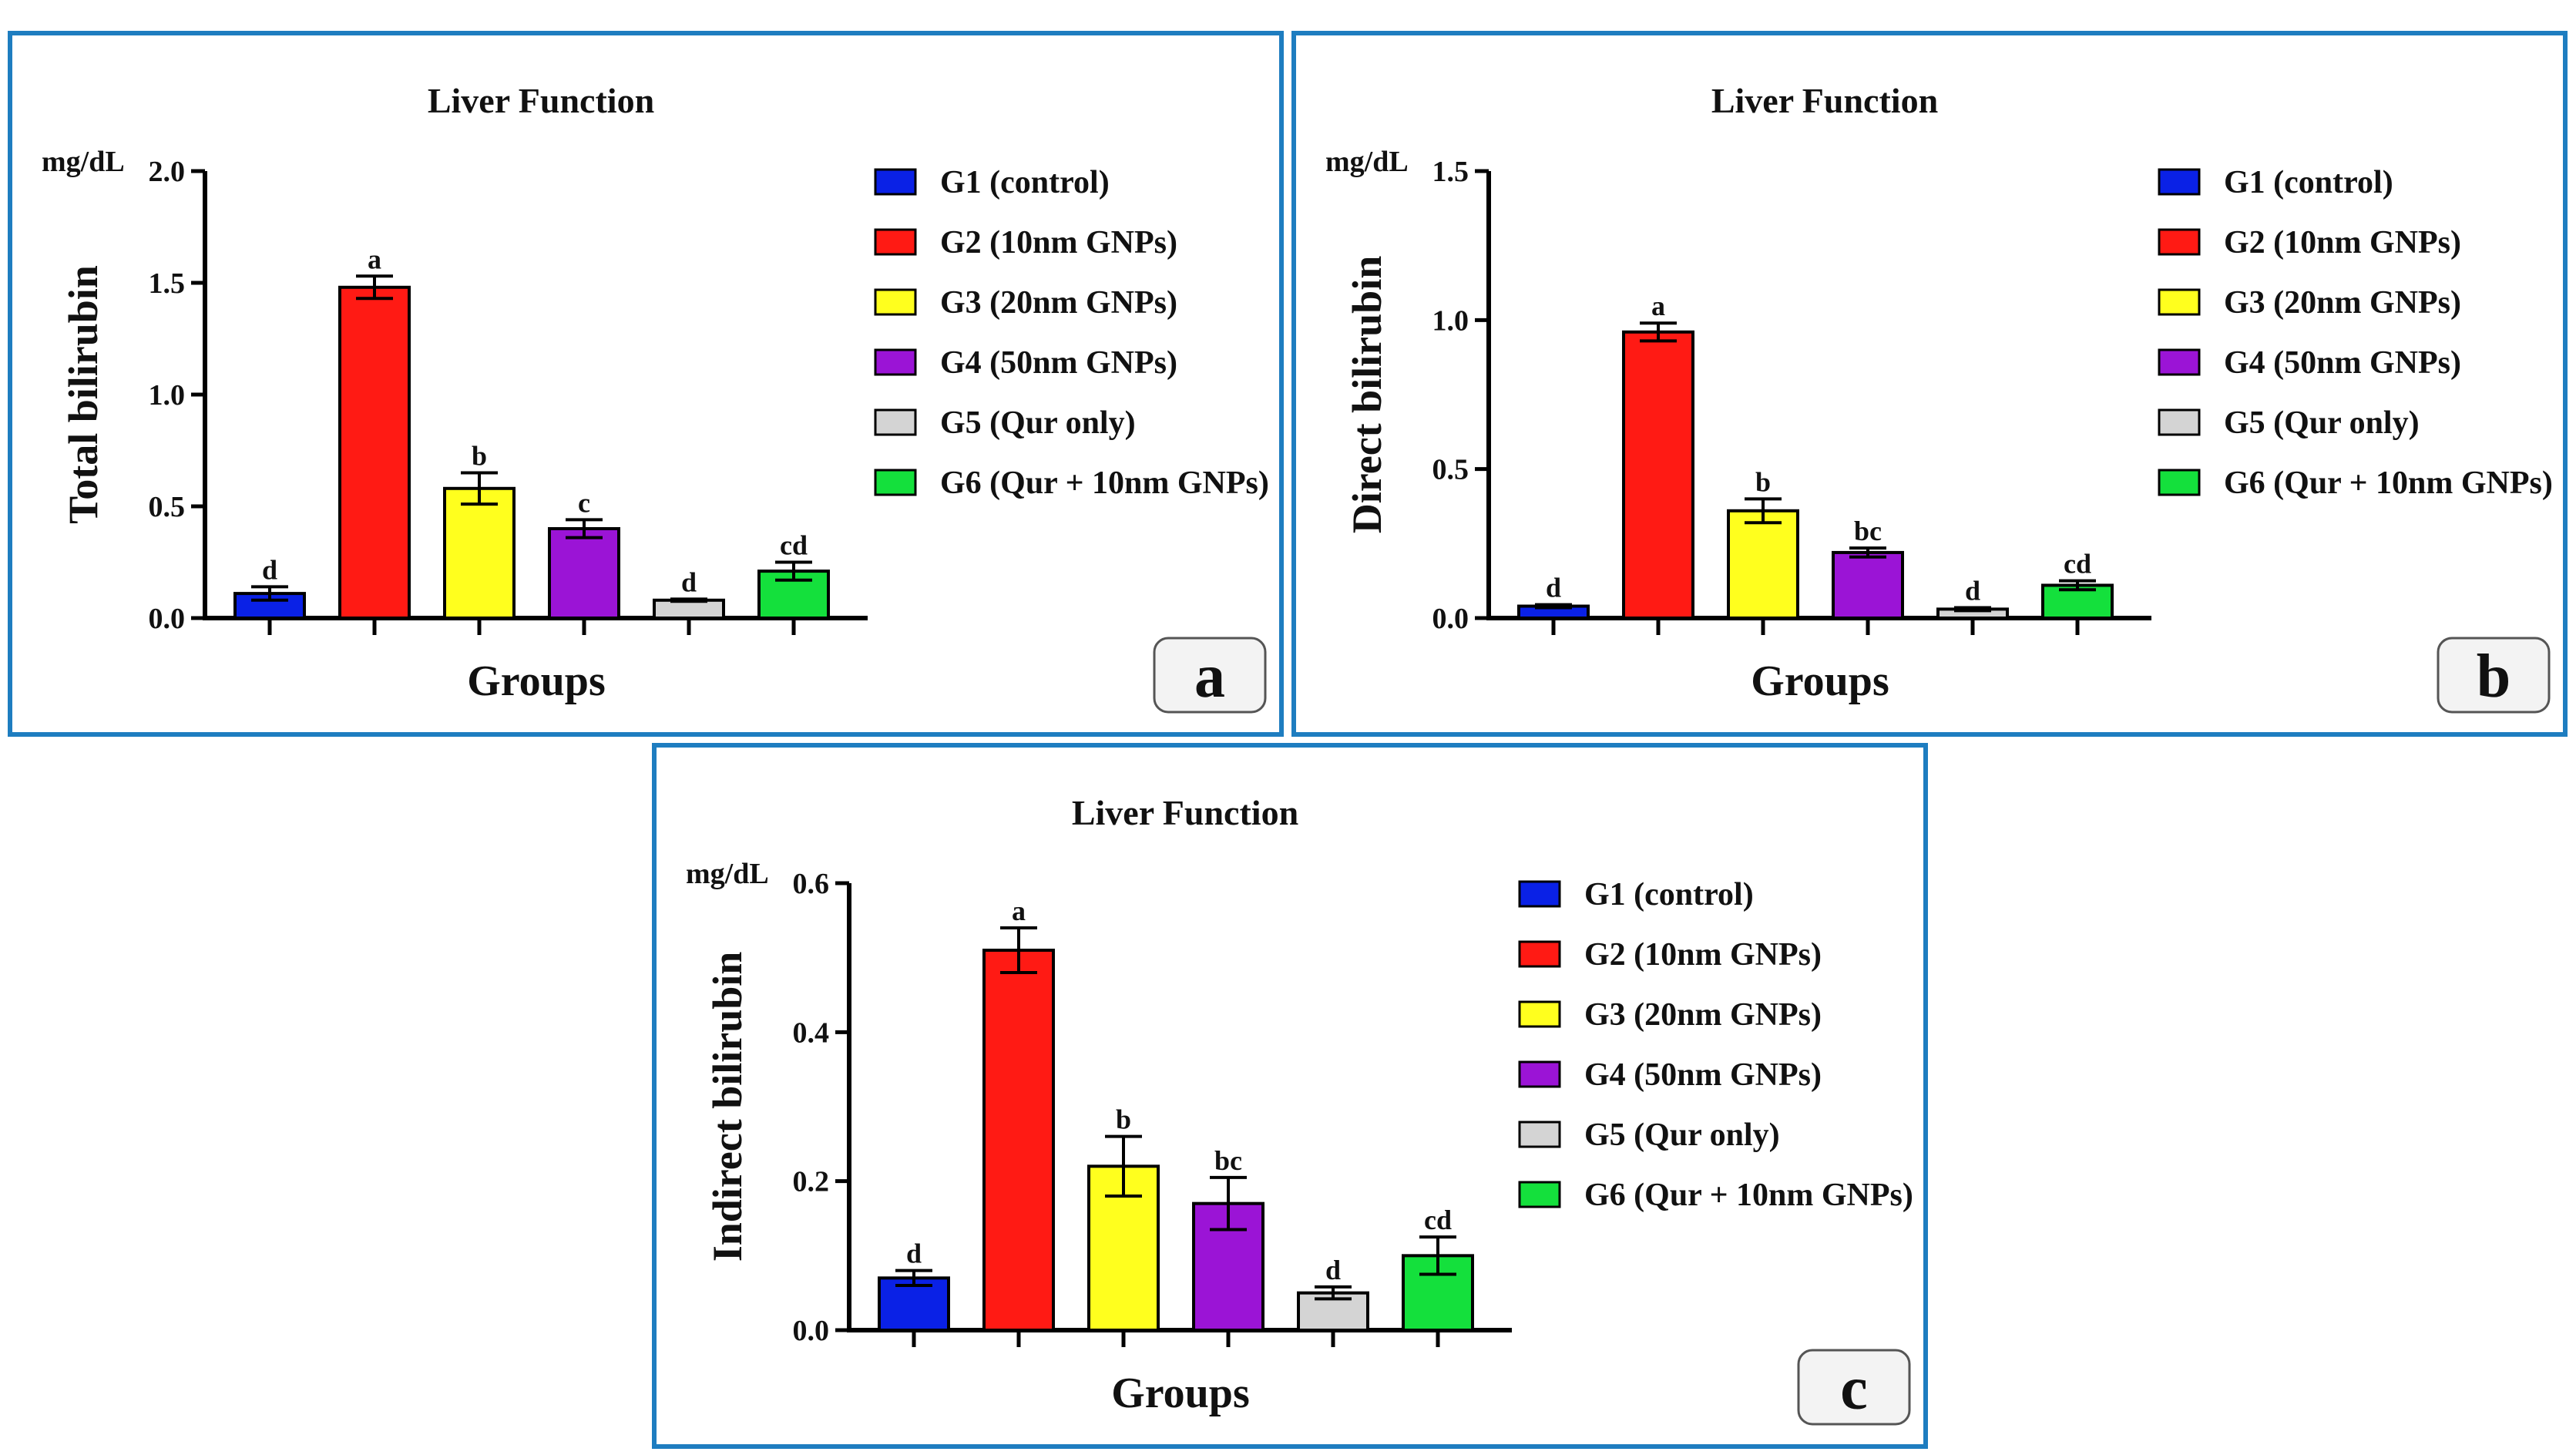 Image resolution: width=2576 pixels, height=1455 pixels. What do you see at coordinates (811, 1182) in the screenshot?
I see `y-tick-label: 0.2` at bounding box center [811, 1182].